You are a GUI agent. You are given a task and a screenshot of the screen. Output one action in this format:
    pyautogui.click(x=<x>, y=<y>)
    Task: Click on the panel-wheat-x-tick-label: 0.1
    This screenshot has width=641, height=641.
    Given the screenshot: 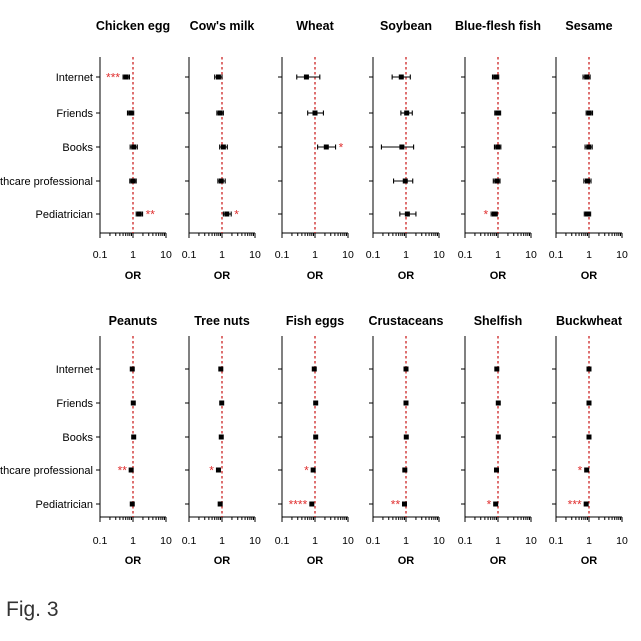 What is the action you would take?
    pyautogui.click(x=282, y=255)
    